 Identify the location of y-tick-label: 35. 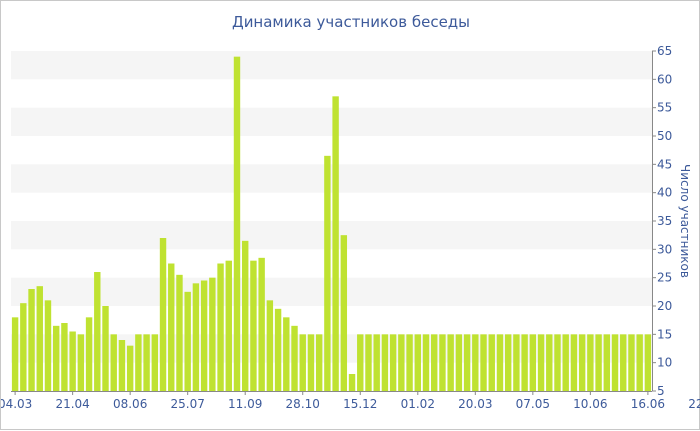
(664, 221).